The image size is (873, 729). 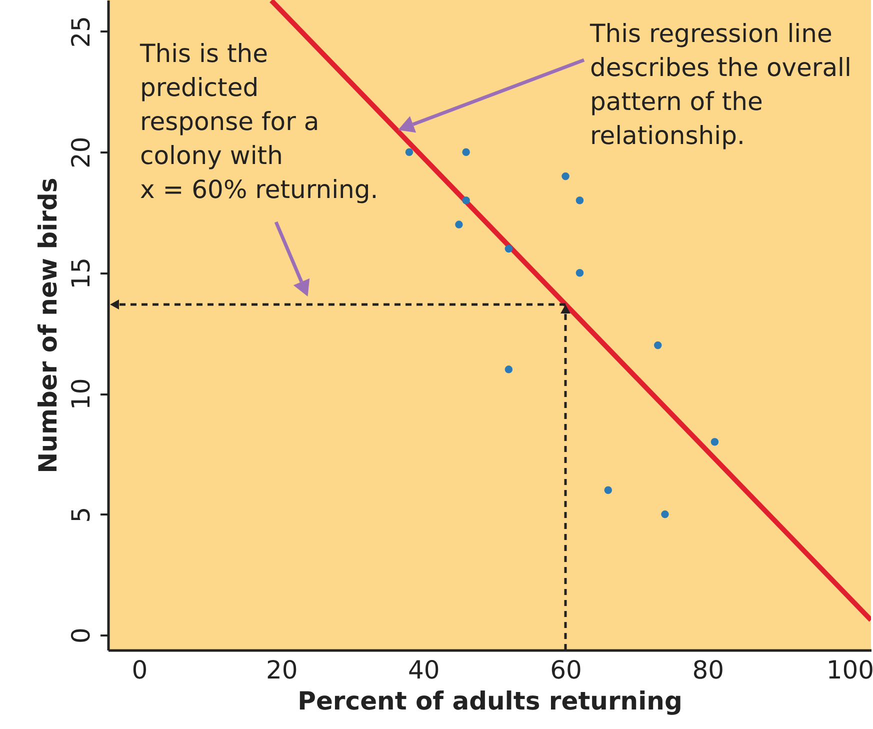 I want to click on y-tick-label: 5, so click(x=81, y=514).